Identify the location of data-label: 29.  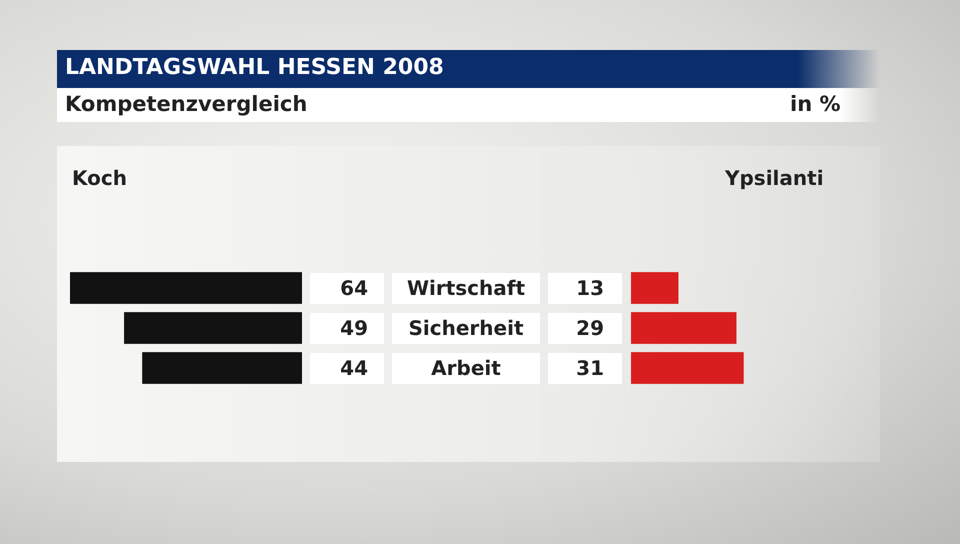
(585, 328).